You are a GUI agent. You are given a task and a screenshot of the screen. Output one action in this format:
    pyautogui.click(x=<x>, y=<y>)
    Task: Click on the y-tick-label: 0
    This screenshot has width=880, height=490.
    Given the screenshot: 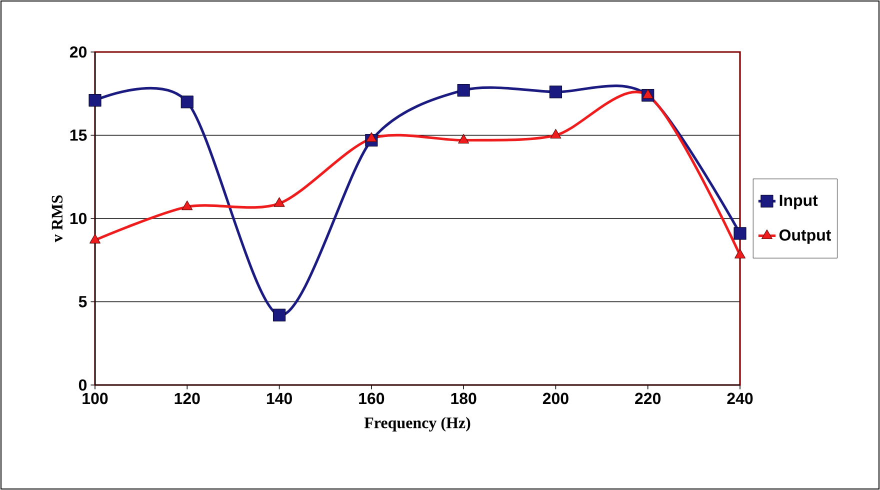 What is the action you would take?
    pyautogui.click(x=82, y=385)
    